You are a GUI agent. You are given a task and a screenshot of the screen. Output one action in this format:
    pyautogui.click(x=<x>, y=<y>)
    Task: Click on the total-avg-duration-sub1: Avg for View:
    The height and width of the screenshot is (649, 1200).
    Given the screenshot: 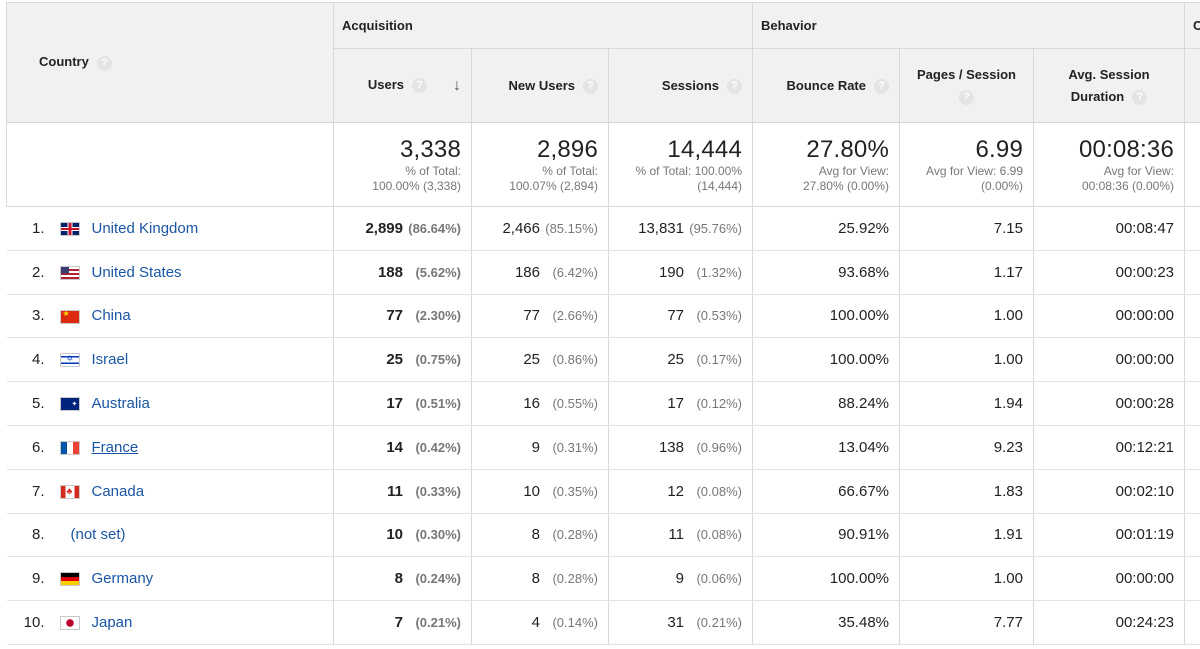 What is the action you would take?
    pyautogui.click(x=1138, y=170)
    